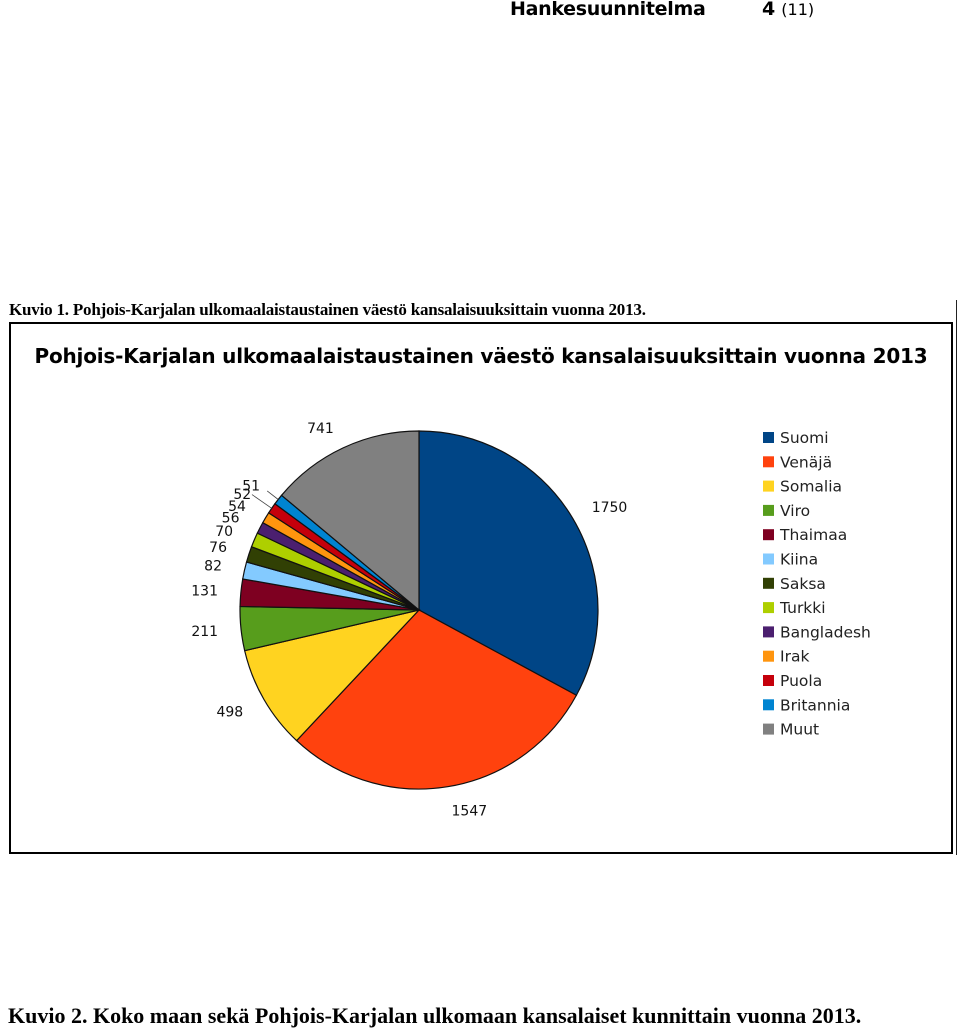 This screenshot has height=1030, width=960. What do you see at coordinates (801, 681) in the screenshot?
I see `legend-label-puola: Puola` at bounding box center [801, 681].